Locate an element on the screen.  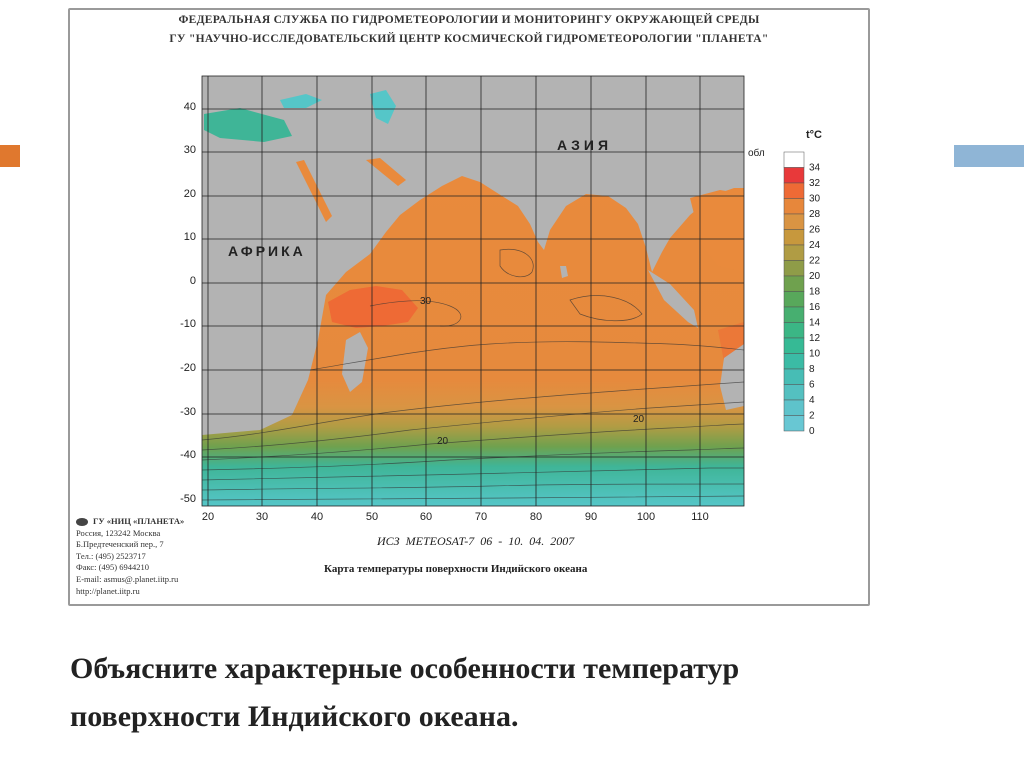
question-line-2: поверхности Индийского океана. is located at coordinates (294, 716).